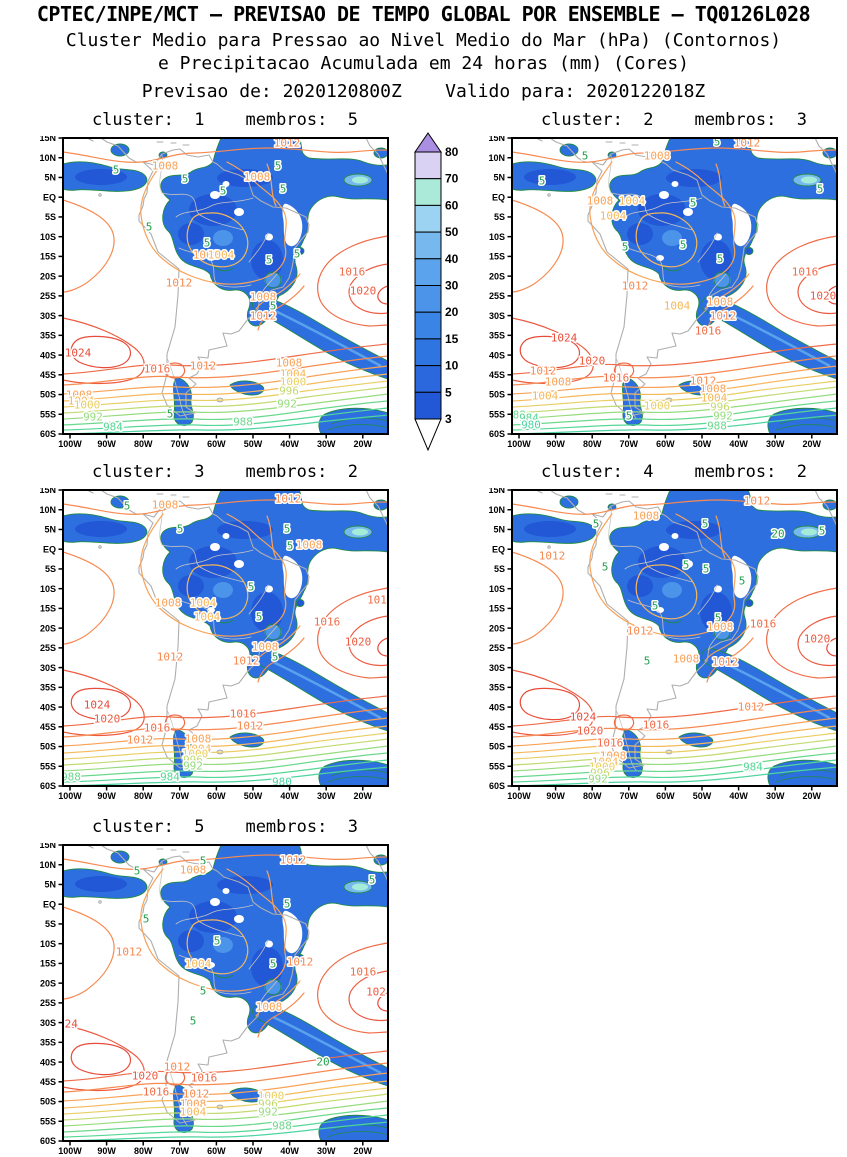 Image resolution: width=847 pixels, height=1157 pixels. Describe the element at coordinates (106, 444) in the screenshot. I see `svg-text: 90W` at that location.